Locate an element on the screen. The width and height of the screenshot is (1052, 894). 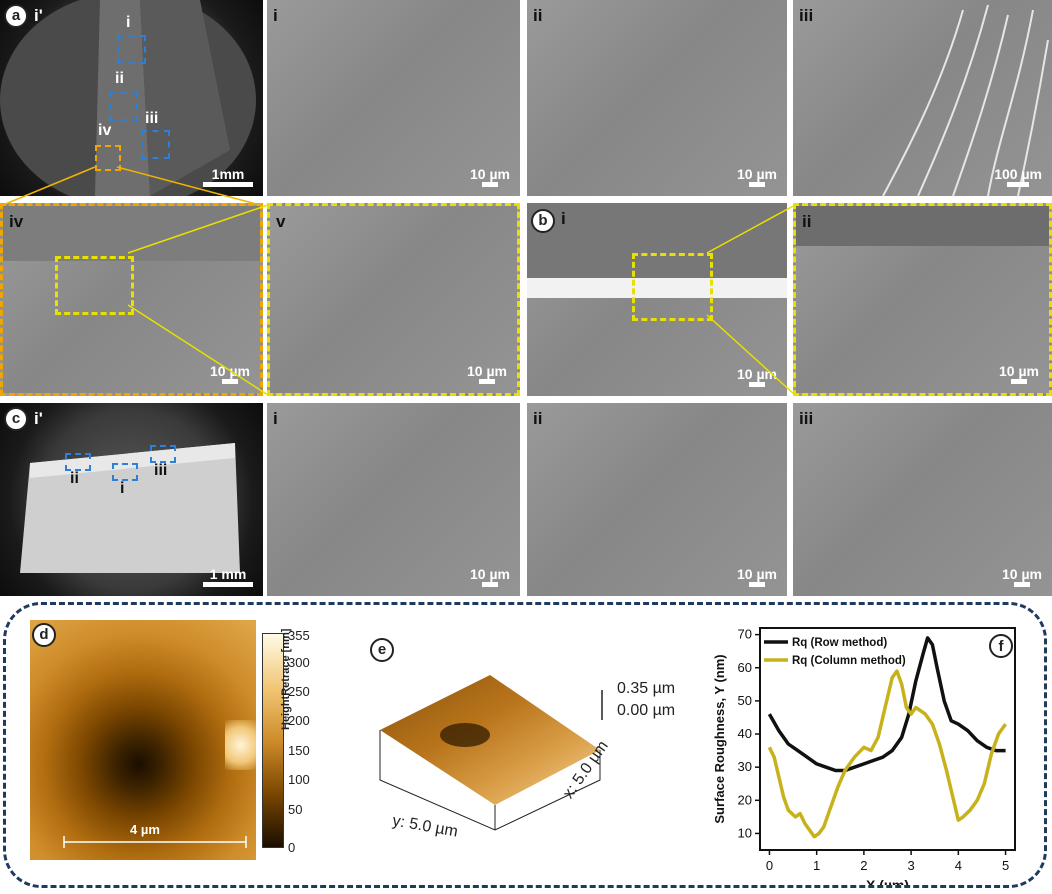
roi-b-ii is located at coordinates (672, 287).